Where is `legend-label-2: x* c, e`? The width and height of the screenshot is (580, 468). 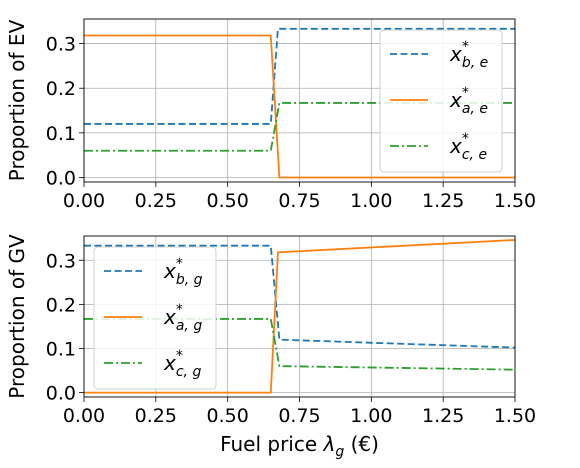 legend-label-2: x* c, e is located at coordinates (468, 147).